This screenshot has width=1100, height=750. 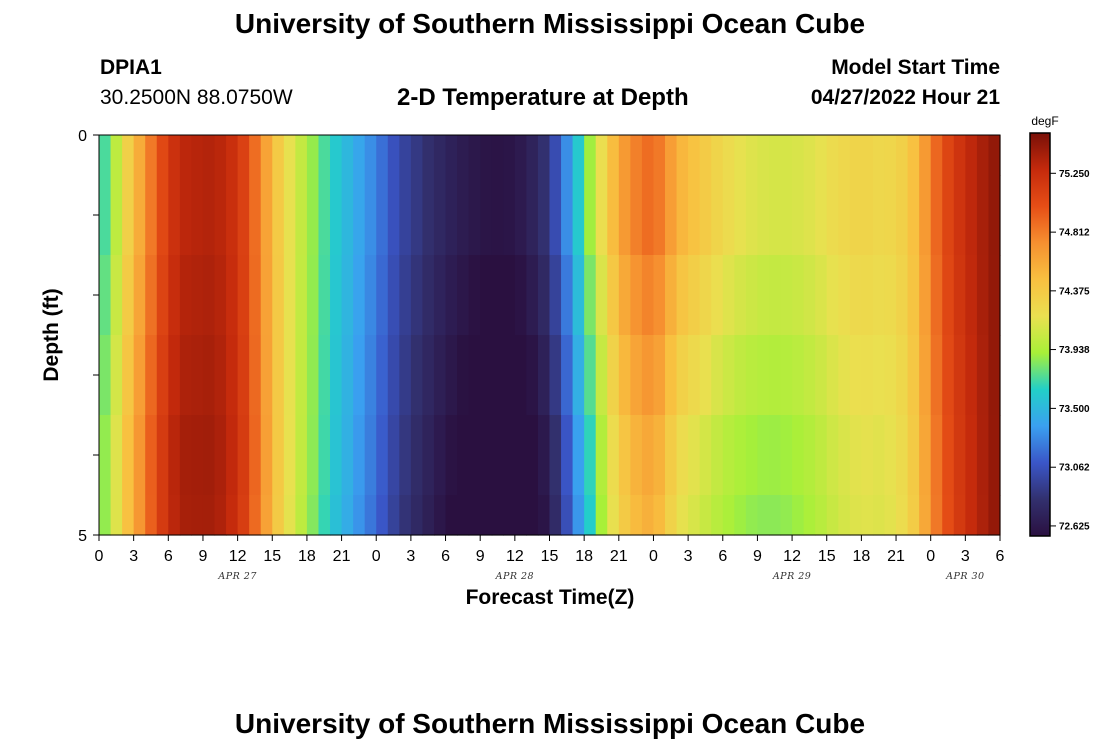 What do you see at coordinates (51, 334) in the screenshot?
I see `y-axis-title: Depth (ft)` at bounding box center [51, 334].